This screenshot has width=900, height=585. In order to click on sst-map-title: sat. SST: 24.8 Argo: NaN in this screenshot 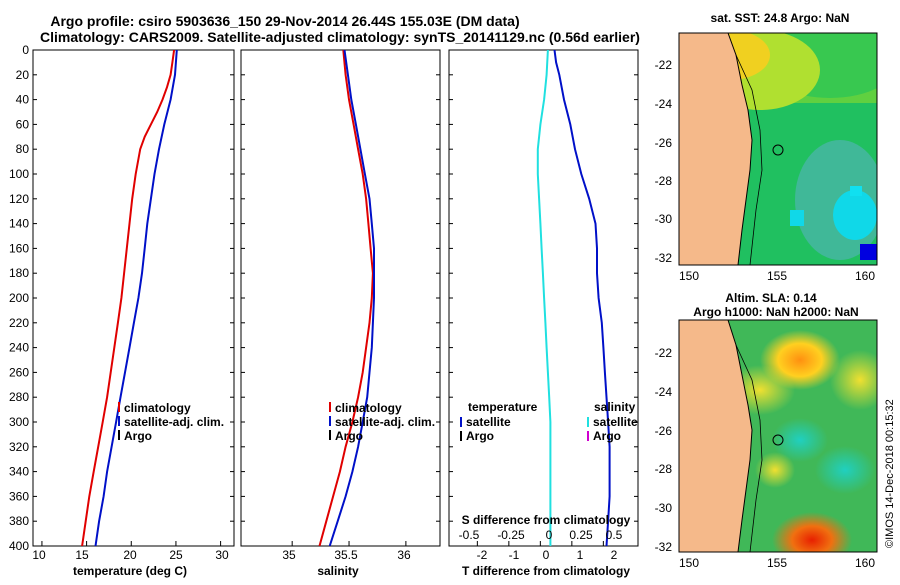, I will do `click(780, 18)`.